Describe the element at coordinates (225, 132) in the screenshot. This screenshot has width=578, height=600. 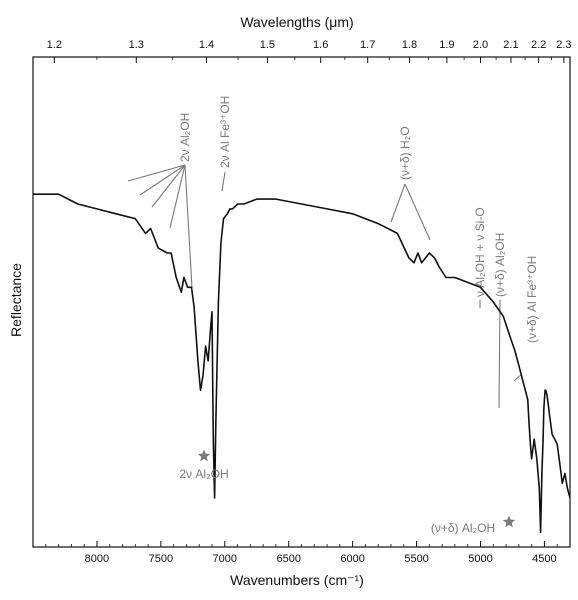
I see `annotation-label: 2ν Al Fe³⁺OH` at that location.